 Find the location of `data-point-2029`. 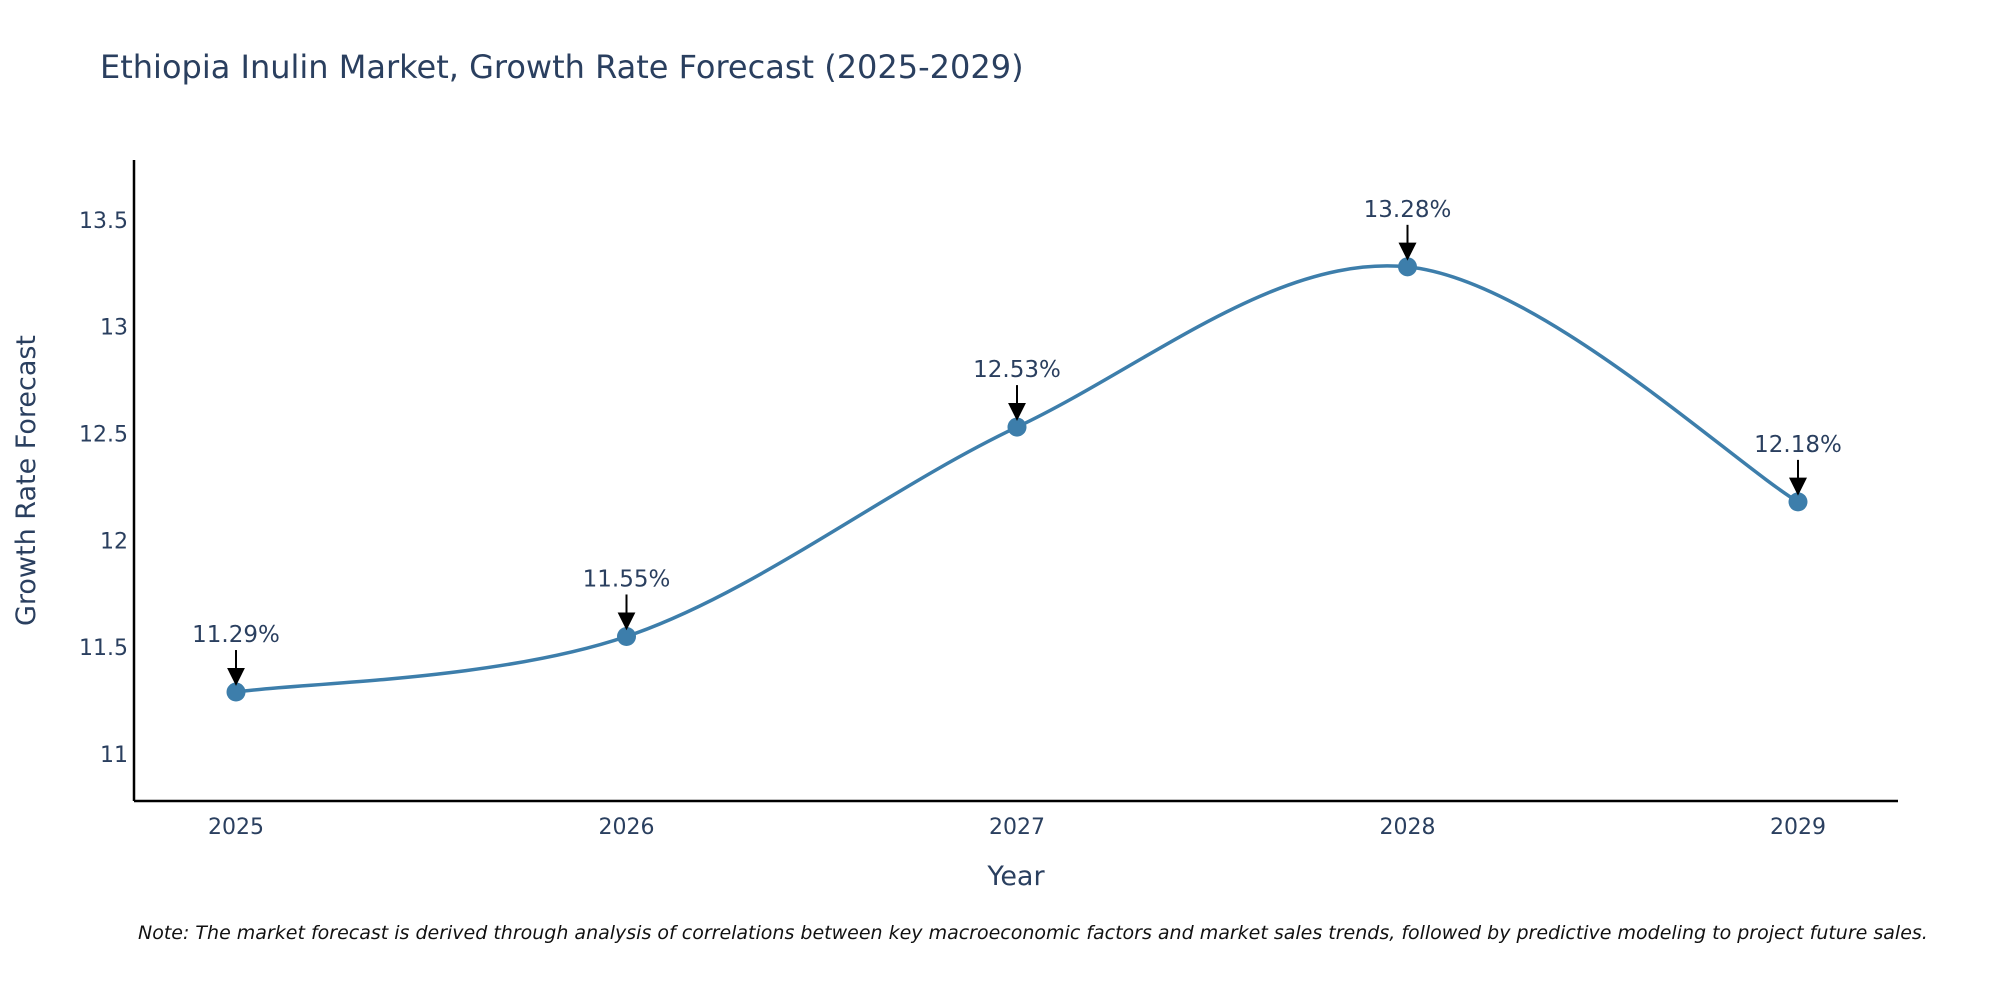

data-point-2029 is located at coordinates (1798, 502).